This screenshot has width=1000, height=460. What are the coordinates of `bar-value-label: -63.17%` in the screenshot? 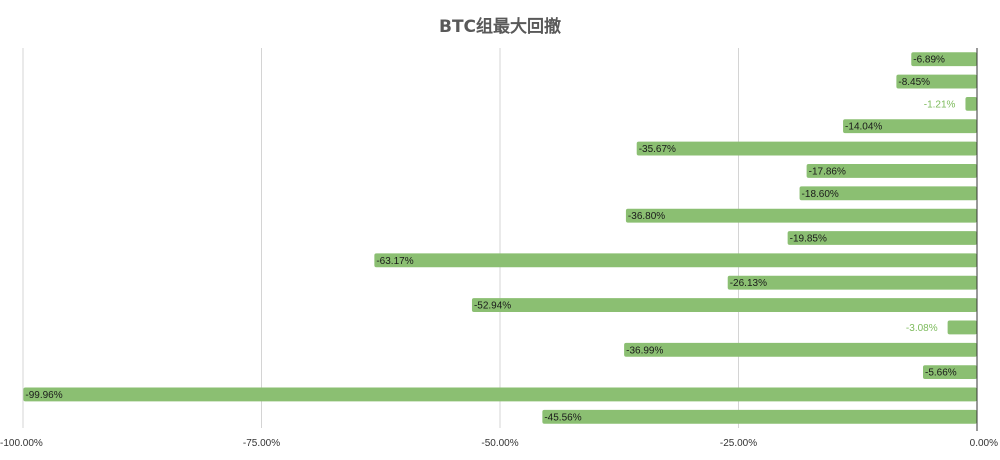 It's located at (394, 261).